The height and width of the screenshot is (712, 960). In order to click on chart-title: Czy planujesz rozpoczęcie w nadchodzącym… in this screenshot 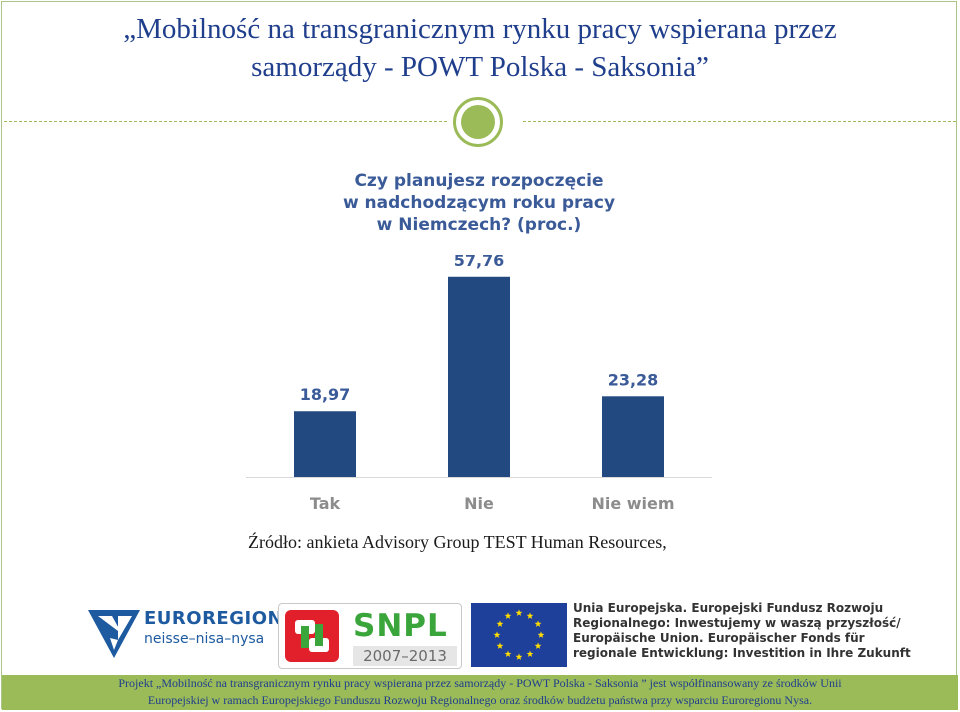, I will do `click(479, 203)`.